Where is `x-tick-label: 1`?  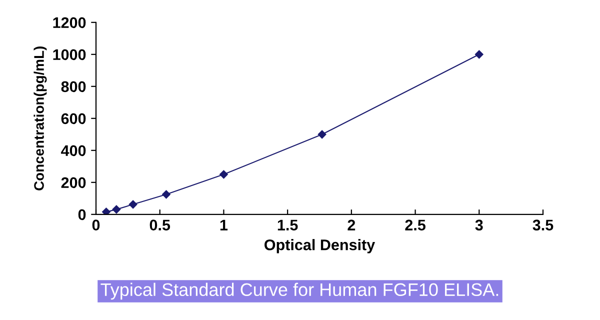 x-tick-label: 1 is located at coordinates (224, 225).